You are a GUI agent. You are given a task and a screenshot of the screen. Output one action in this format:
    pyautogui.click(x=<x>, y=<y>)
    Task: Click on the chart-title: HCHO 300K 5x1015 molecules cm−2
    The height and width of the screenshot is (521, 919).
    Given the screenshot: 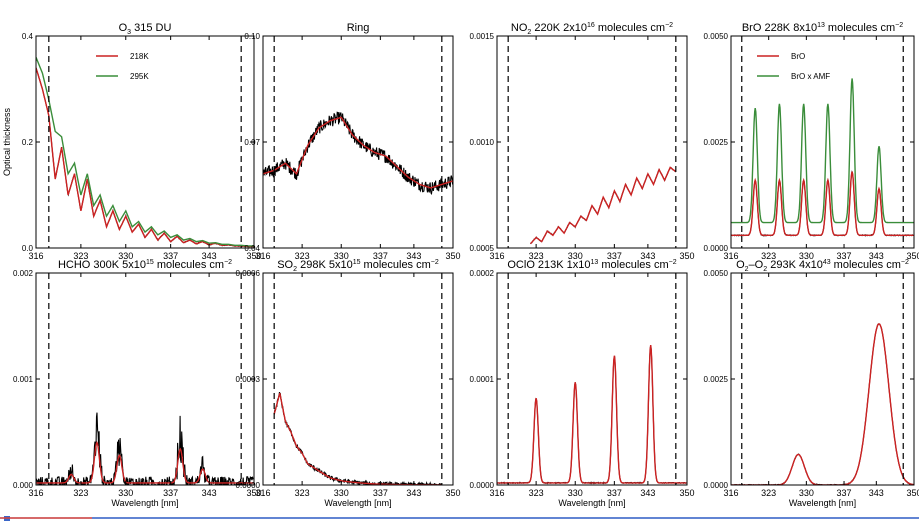 What is the action you would take?
    pyautogui.click(x=145, y=265)
    